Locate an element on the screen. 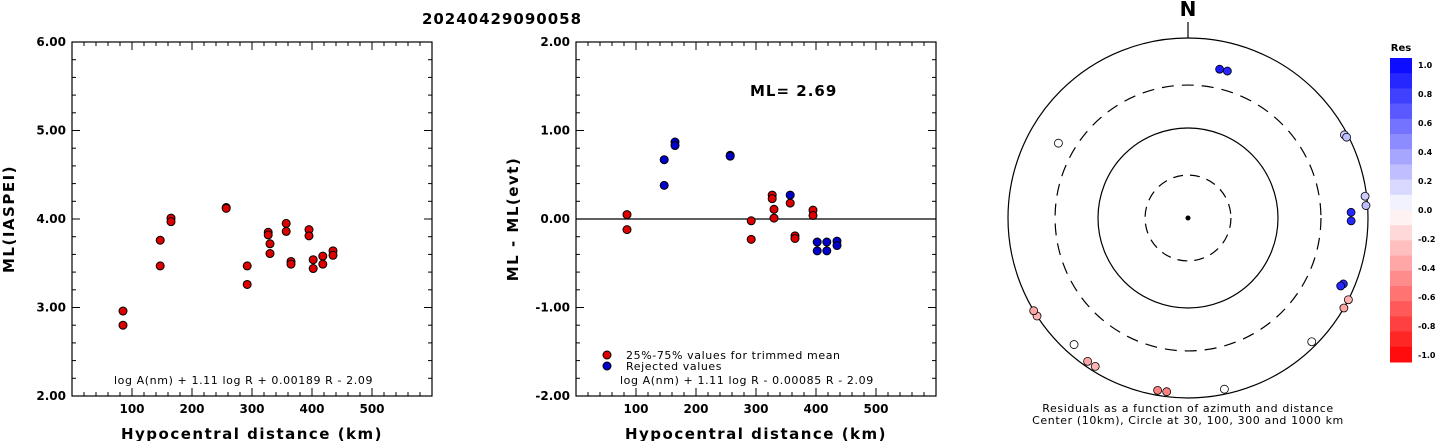 Image resolution: width=1437 pixels, height=441 pixels. colorbar-tick-label: 0.8 is located at coordinates (1425, 94).